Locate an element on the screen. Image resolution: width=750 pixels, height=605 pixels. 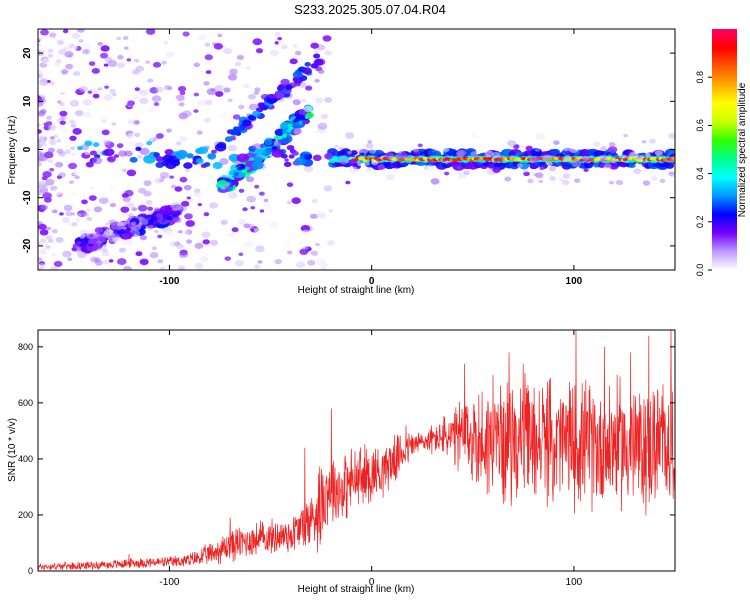
spectrogram-y-tick-label: -10 is located at coordinates (27, 197).